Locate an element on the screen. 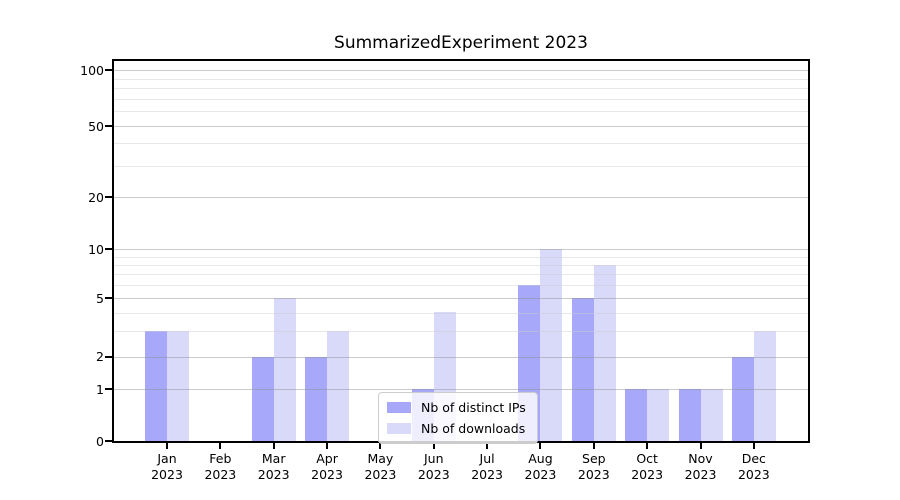 The image size is (900, 500). x-tick-mark-feb is located at coordinates (220, 446).